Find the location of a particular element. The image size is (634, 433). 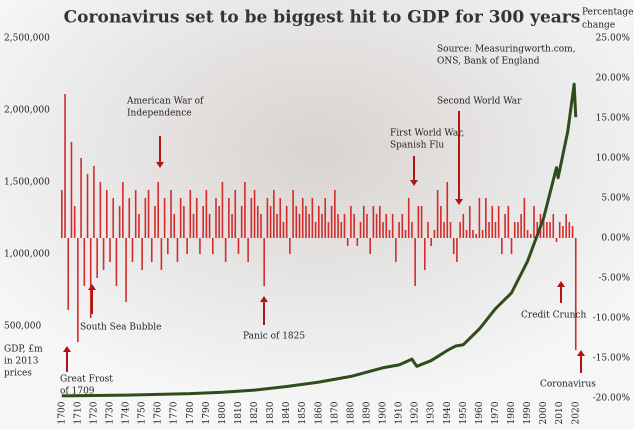

y2-tick-label: 25.00% is located at coordinates (613, 39).